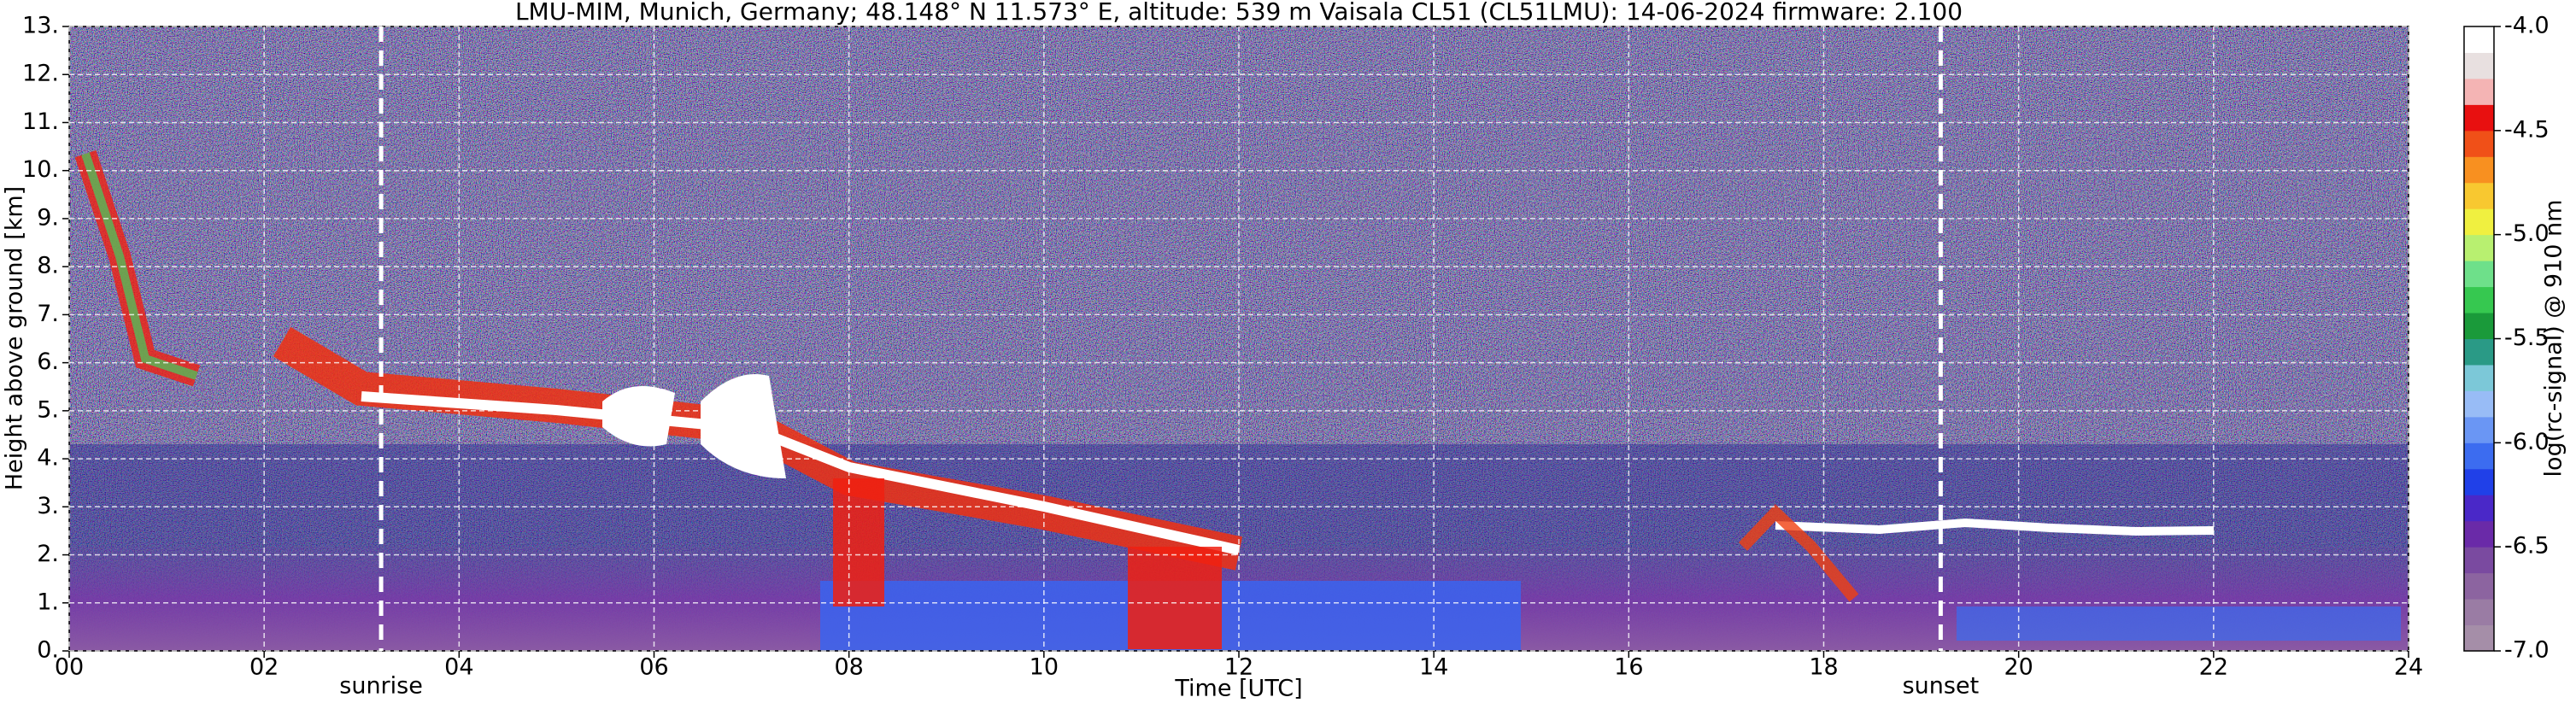 This screenshot has height=709, width=2576. Describe the element at coordinates (2527, 546) in the screenshot. I see `colorbar-tick-label: -6.5` at that location.